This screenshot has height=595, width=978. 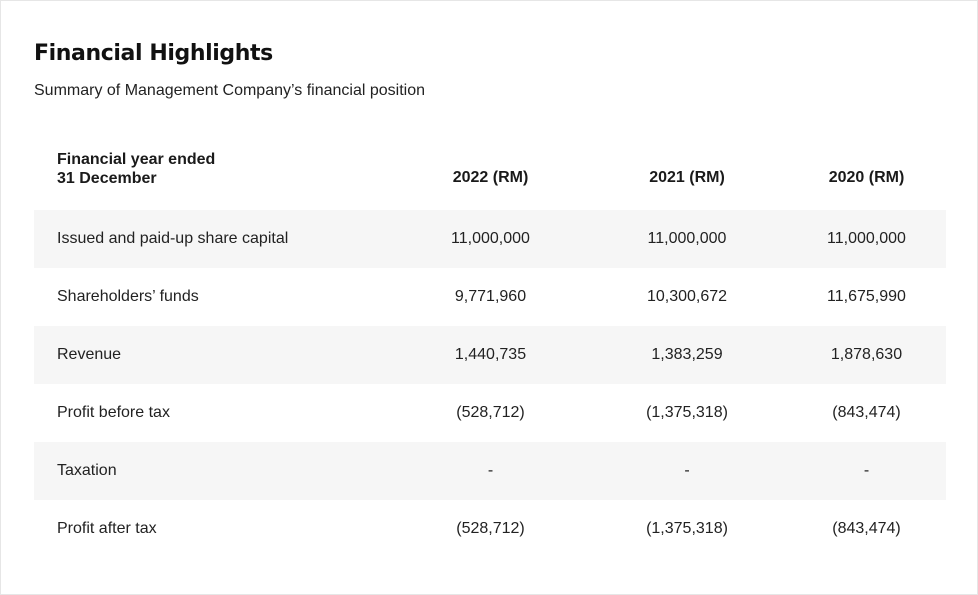 I want to click on header-col-2020: 2020 (RM), so click(x=866, y=177).